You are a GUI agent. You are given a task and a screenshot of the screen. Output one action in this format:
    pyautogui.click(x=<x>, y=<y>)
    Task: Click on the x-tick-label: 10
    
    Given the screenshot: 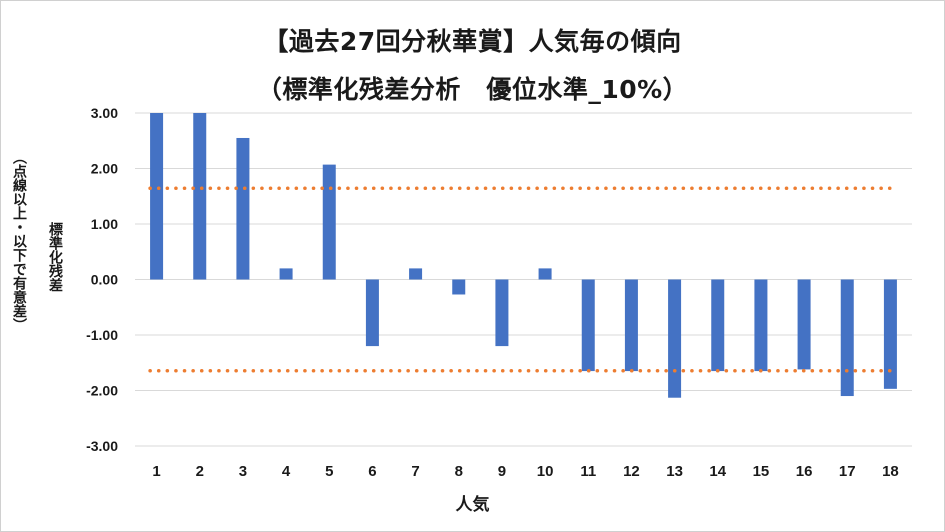 What is the action you would take?
    pyautogui.click(x=545, y=471)
    